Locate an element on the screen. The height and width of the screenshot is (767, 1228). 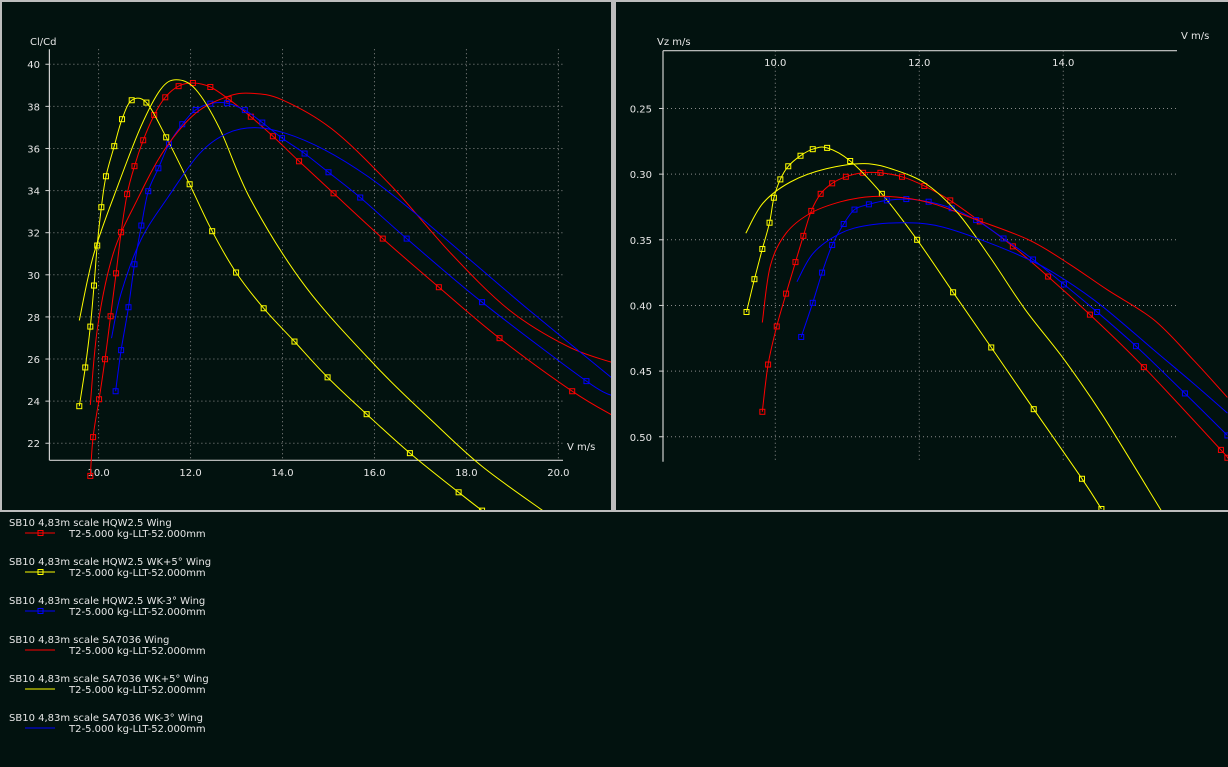
x-tick-label: 10.0 is located at coordinates (775, 63).